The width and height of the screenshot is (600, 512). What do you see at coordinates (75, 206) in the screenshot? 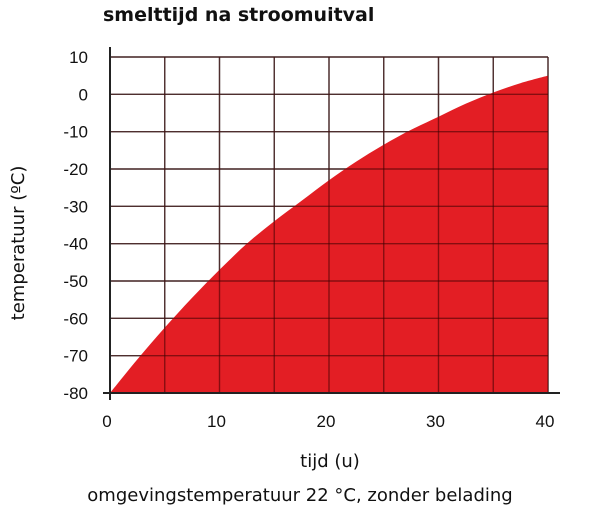
I see `y-tick-label: -30` at bounding box center [75, 206].